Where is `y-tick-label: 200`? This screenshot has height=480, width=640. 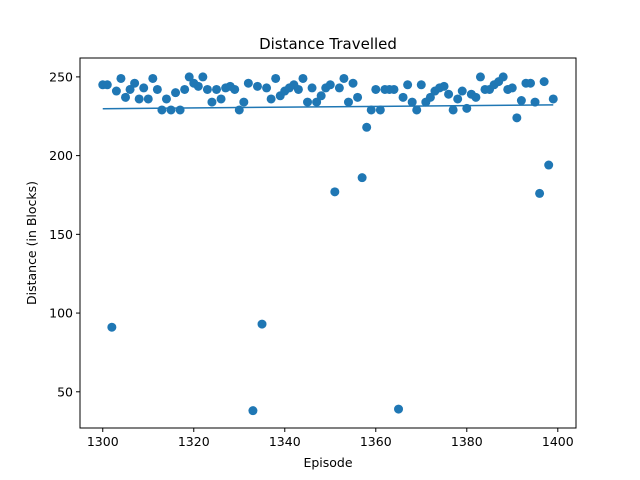 y-tick-label: 200 is located at coordinates (61, 155).